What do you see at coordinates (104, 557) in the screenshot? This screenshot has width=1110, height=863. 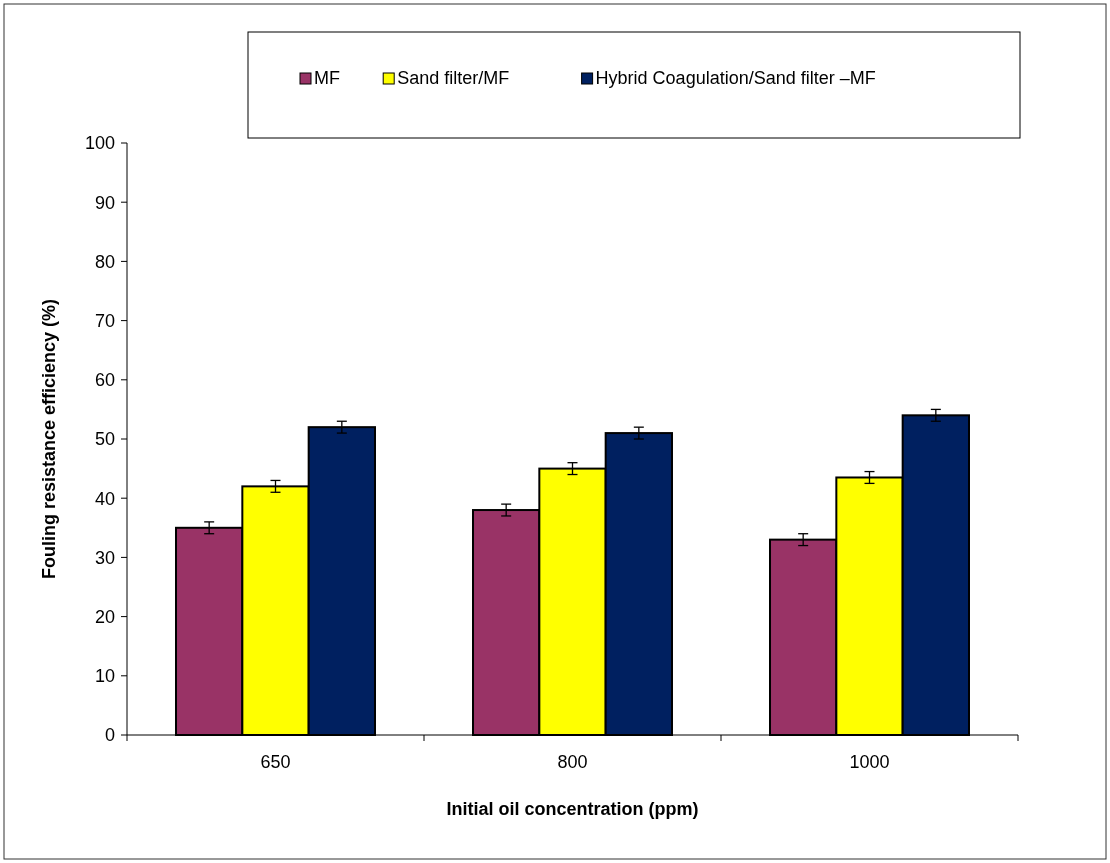 I see `y-tick-label: 30` at bounding box center [104, 557].